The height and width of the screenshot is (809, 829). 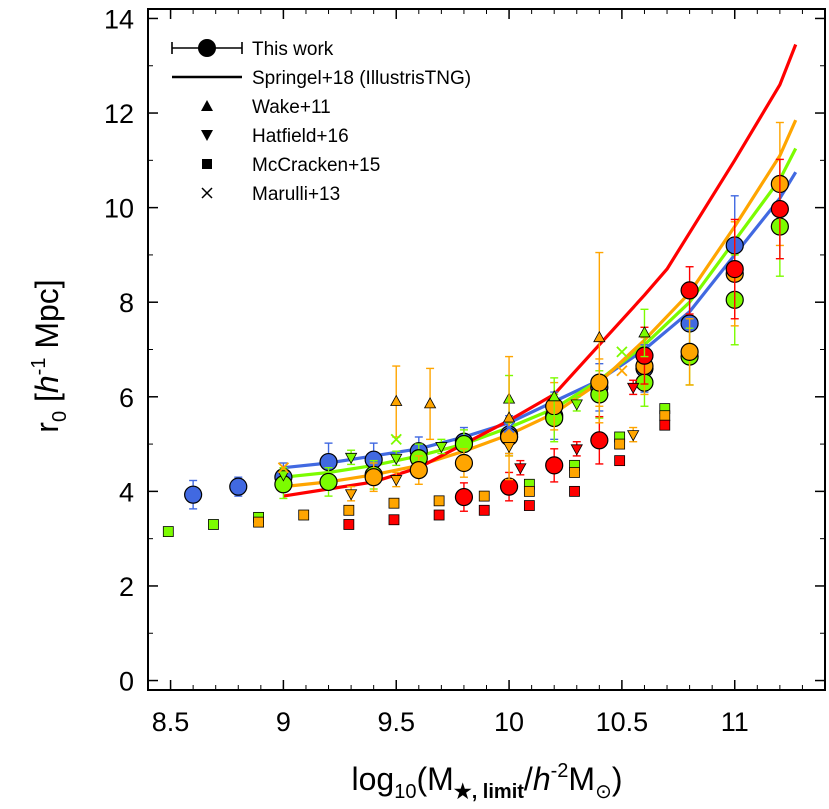 I want to click on x-tick-label: 10, so click(x=509, y=722).